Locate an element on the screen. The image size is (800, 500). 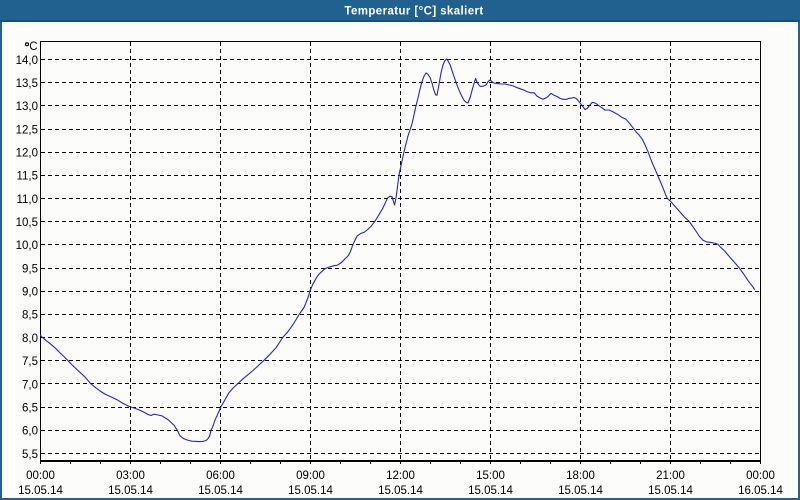
svg-text: 12,0 is located at coordinates (27, 154).